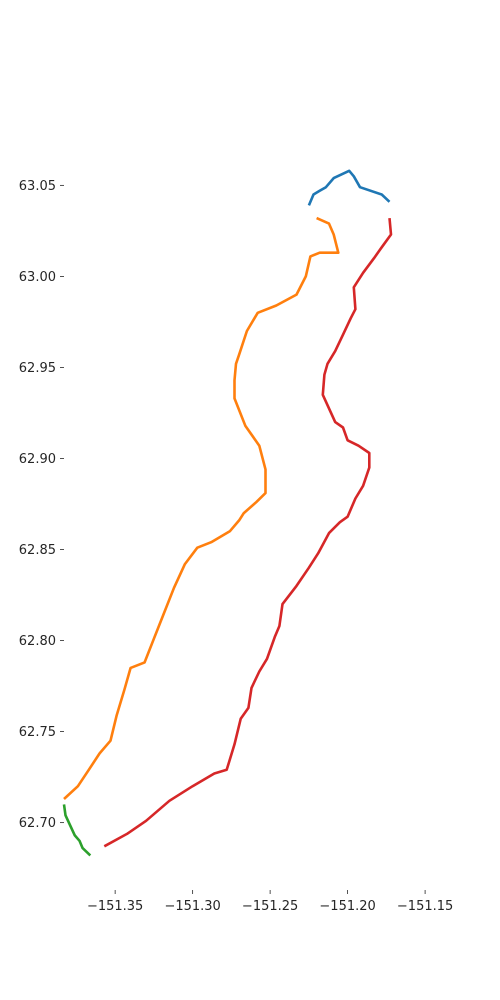 The image size is (500, 1000). What do you see at coordinates (115, 906) in the screenshot?
I see `x-tick-label: −151.35` at bounding box center [115, 906].